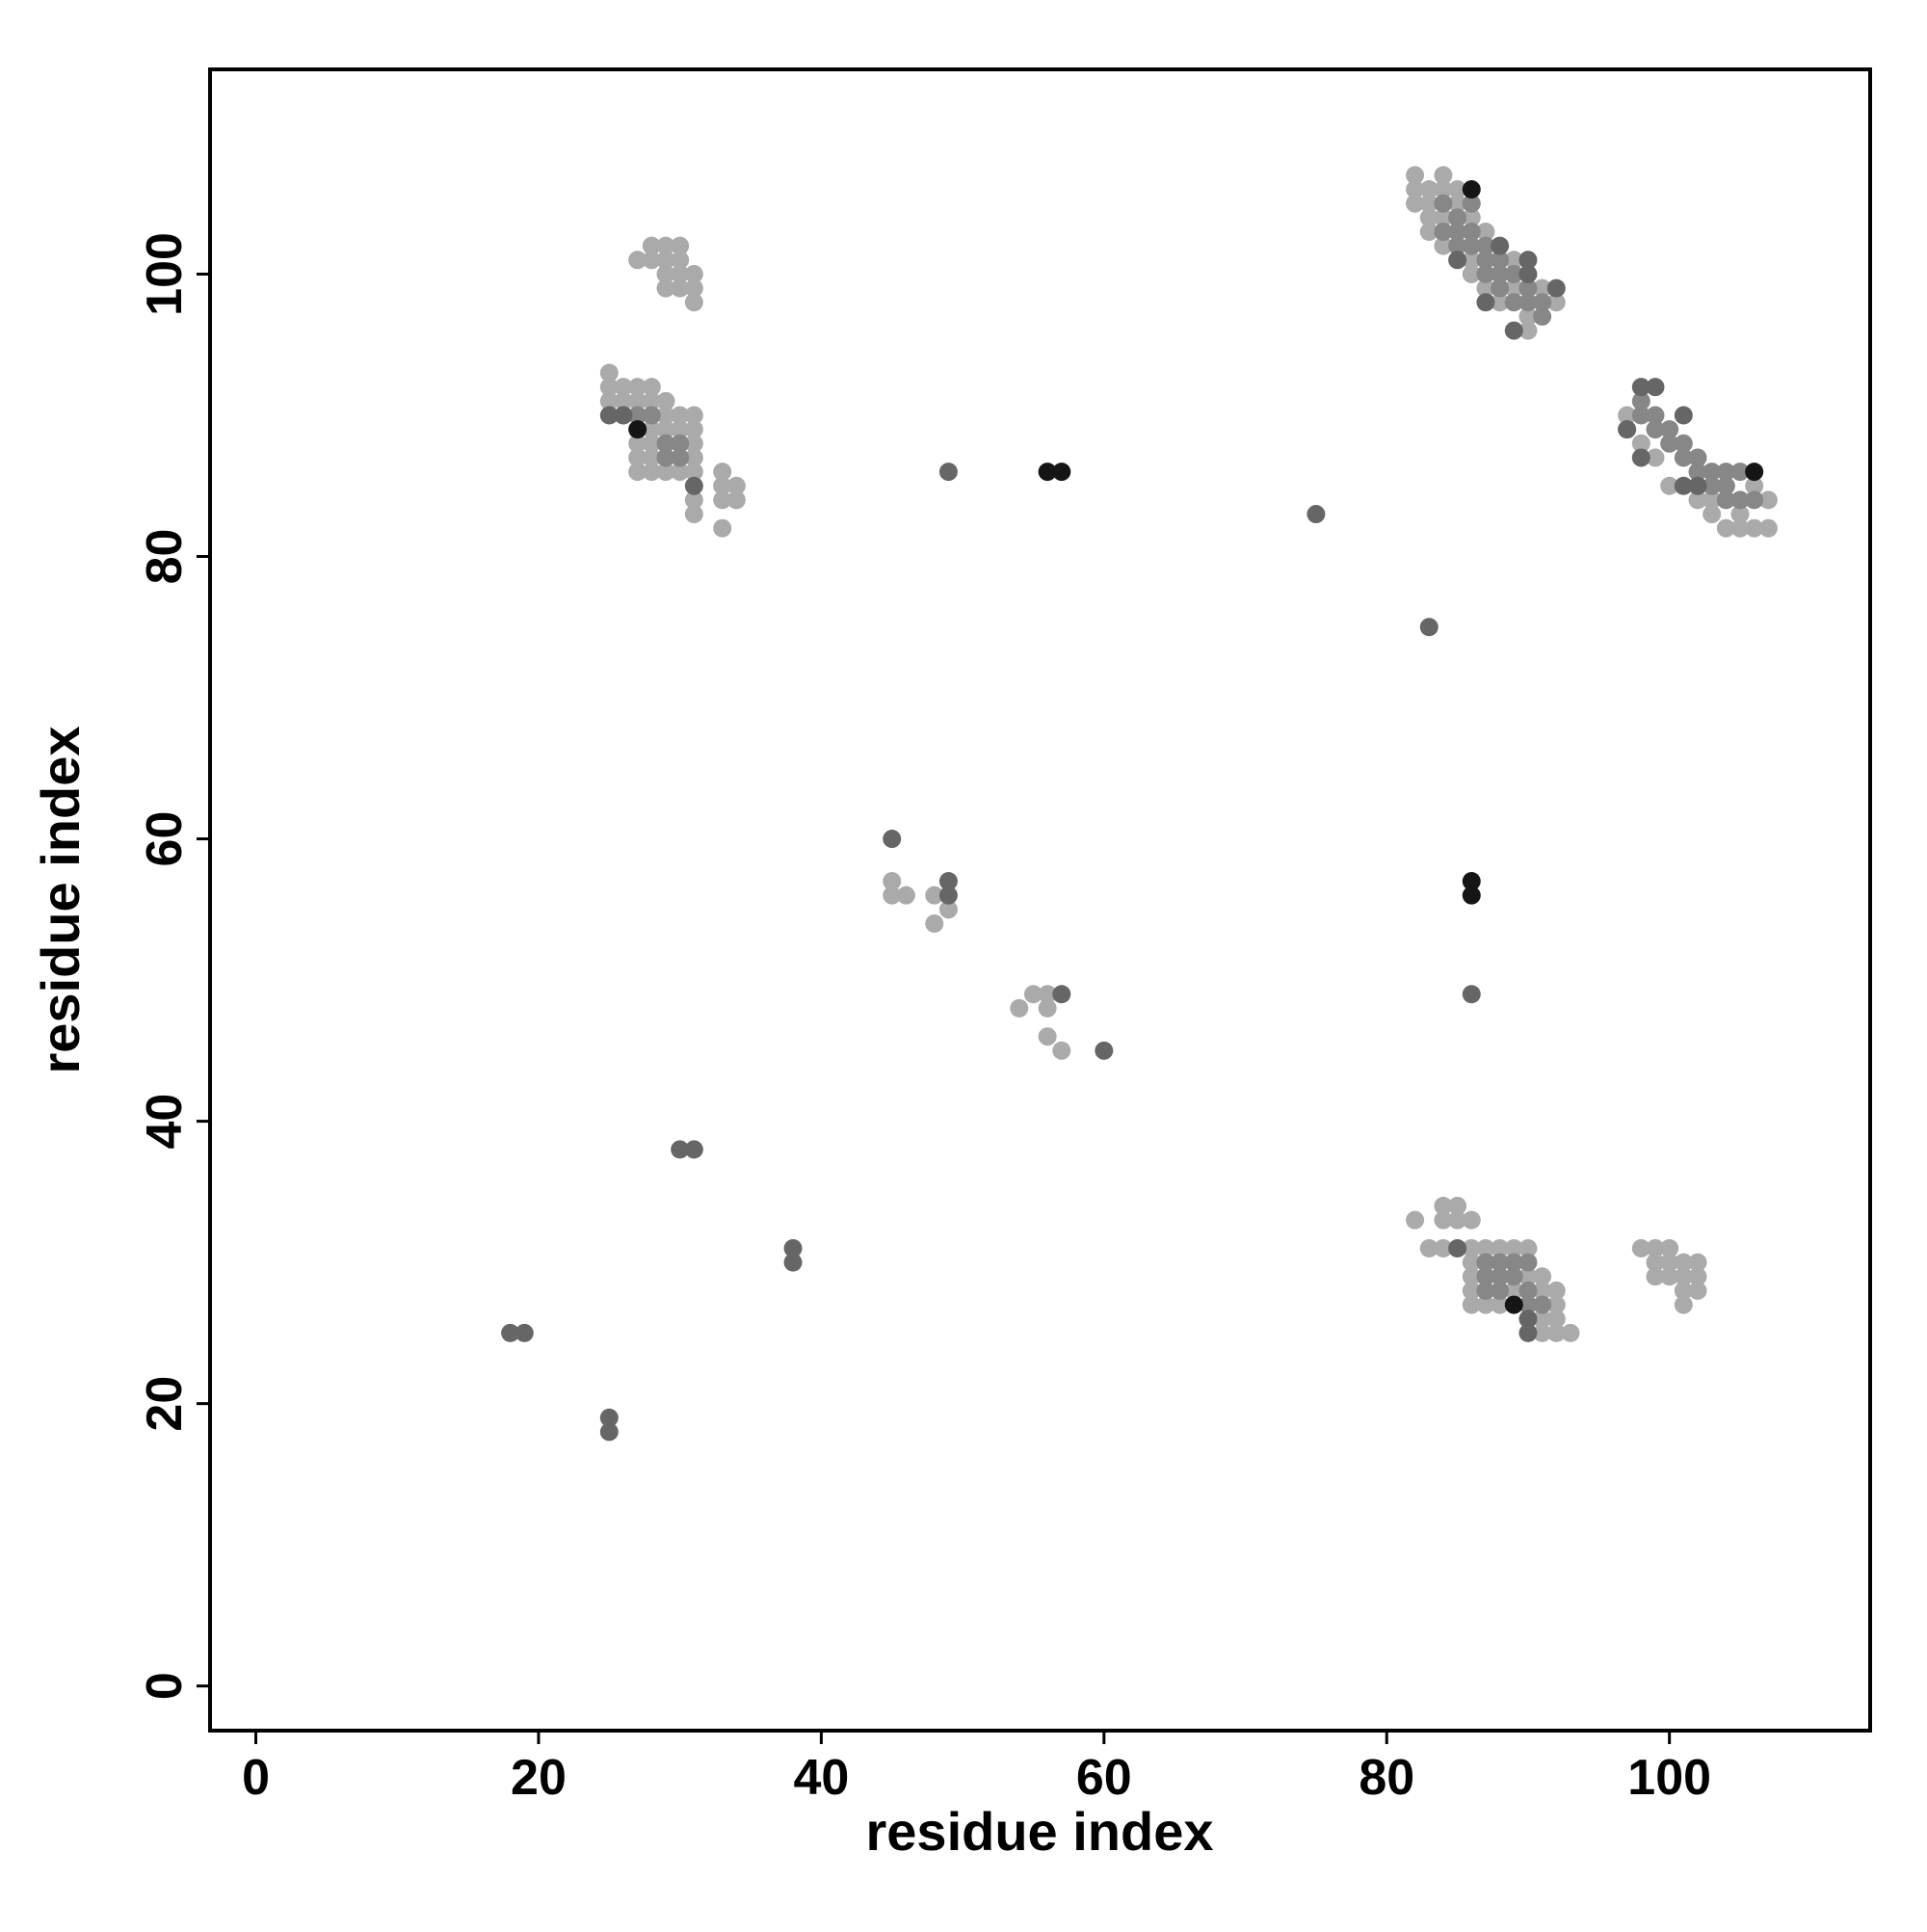  What do you see at coordinates (165, 839) in the screenshot?
I see `y-tick-label: 60` at bounding box center [165, 839].